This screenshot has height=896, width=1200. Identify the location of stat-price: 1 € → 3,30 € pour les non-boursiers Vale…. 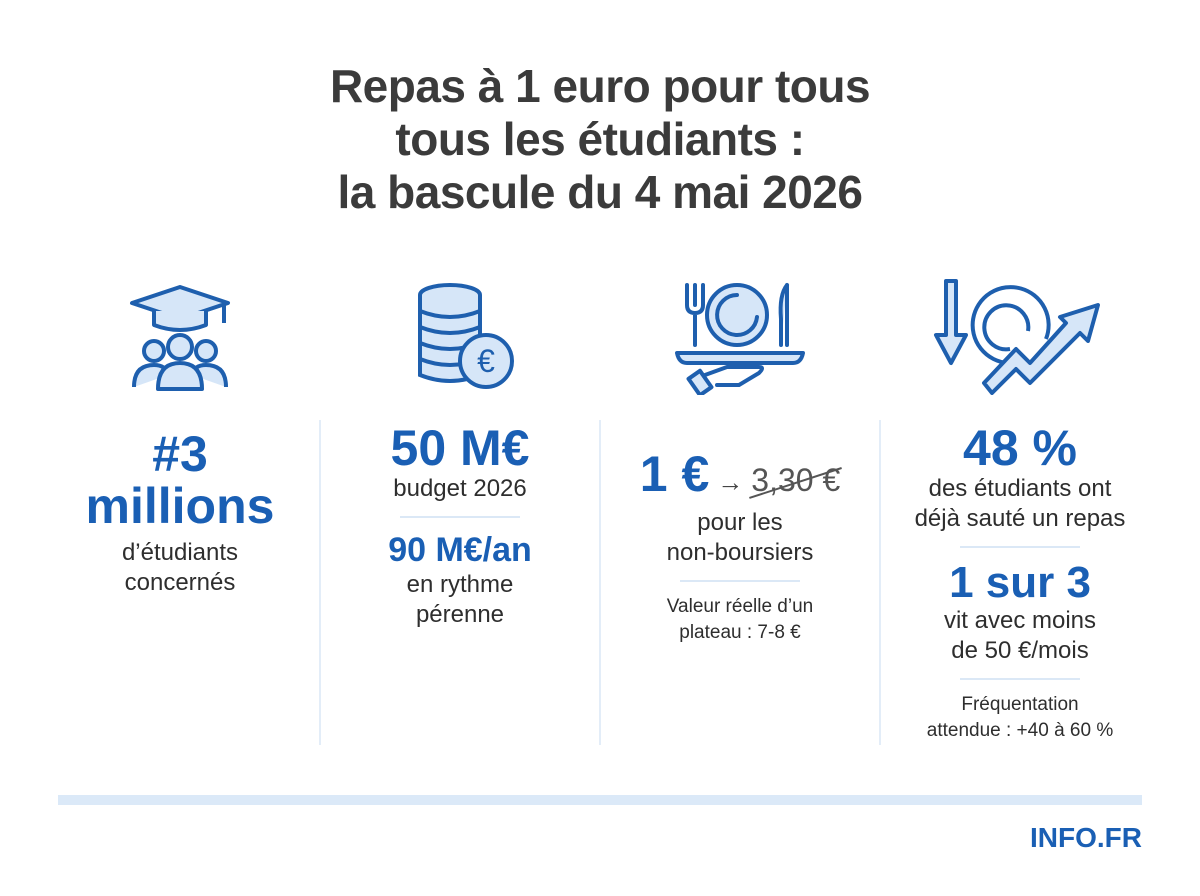
(740, 458).